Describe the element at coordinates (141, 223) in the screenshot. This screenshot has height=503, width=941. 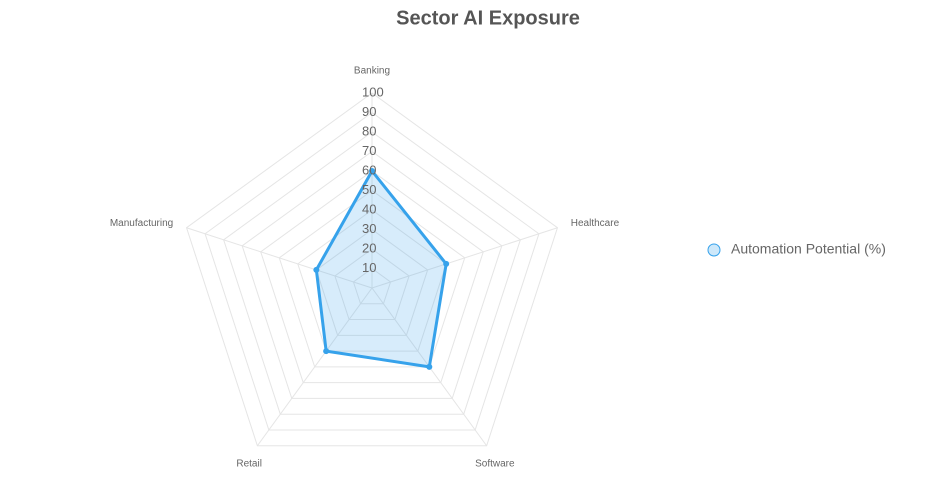
I see `category-label: Manufacturing` at that location.